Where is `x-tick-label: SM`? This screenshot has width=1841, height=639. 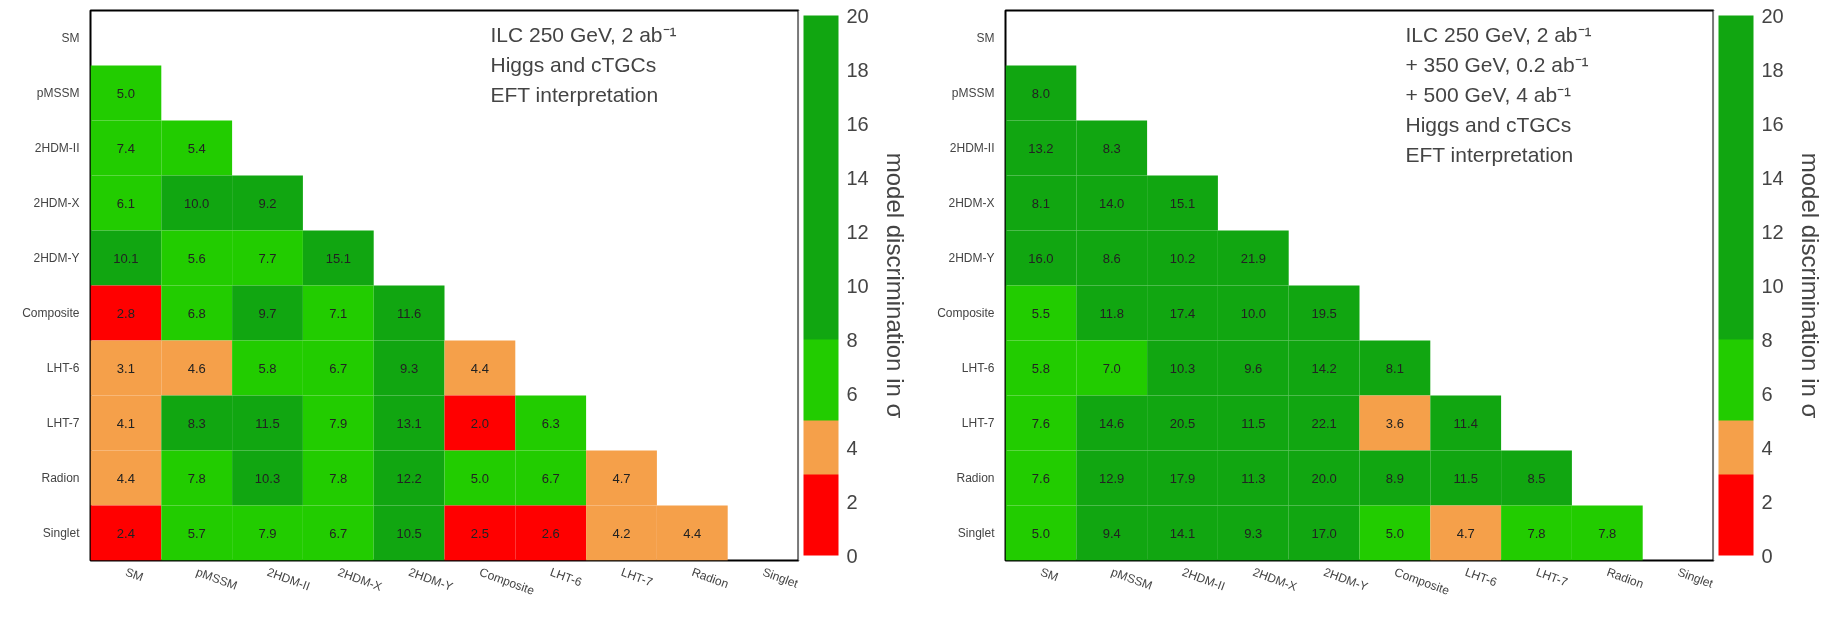 x-tick-label: SM is located at coordinates (1049, 574).